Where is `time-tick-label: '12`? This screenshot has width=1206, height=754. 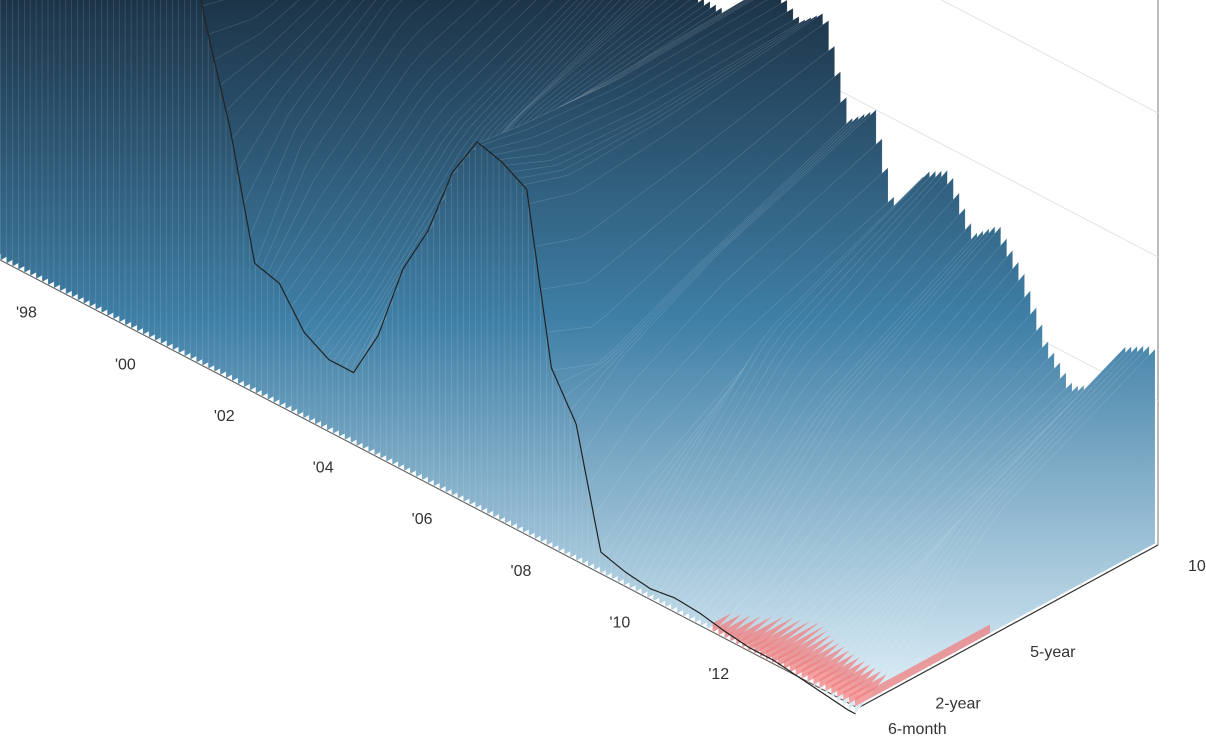 time-tick-label: '12 is located at coordinates (718, 674).